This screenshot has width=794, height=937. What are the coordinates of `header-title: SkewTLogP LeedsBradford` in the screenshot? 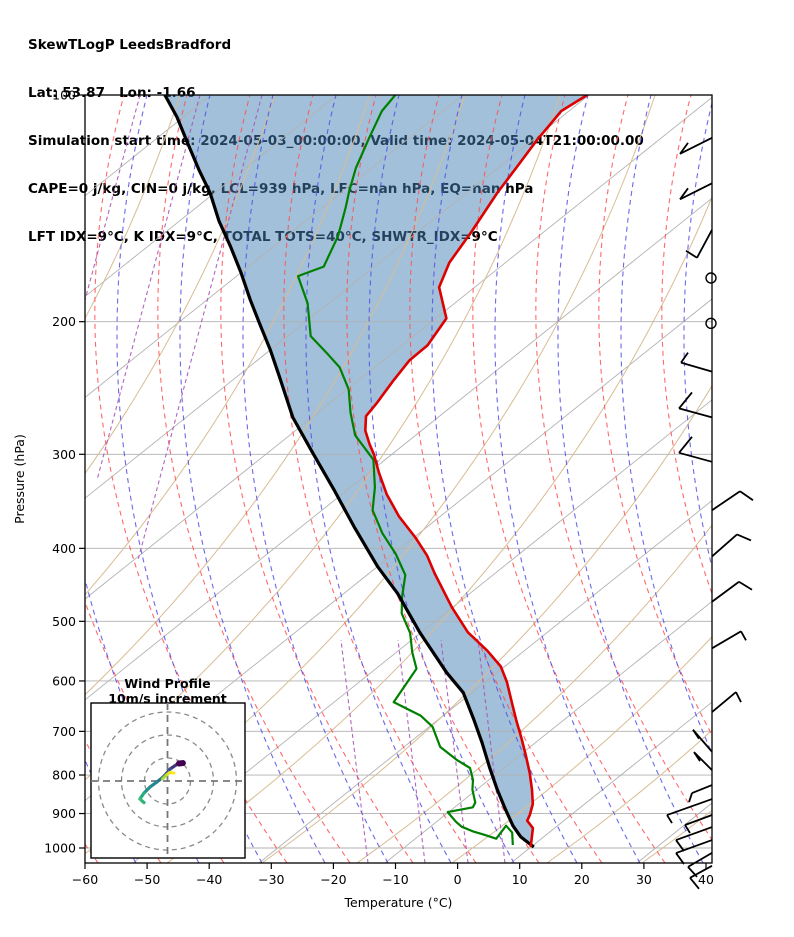 It's located at (130, 45).